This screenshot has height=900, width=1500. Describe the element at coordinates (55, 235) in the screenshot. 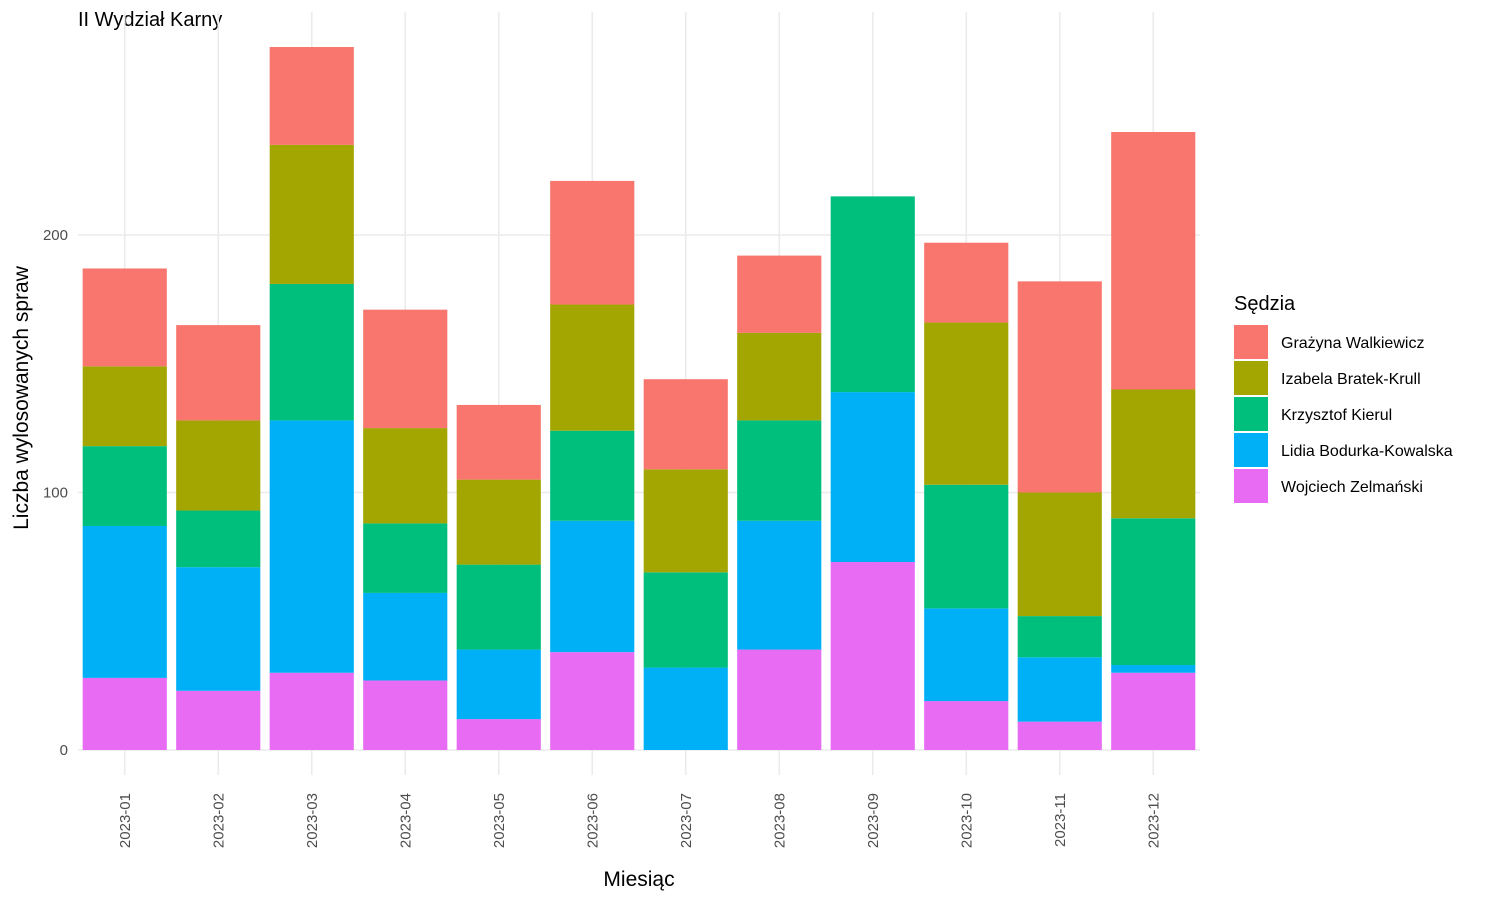

I see `y-tick-label: 200` at that location.